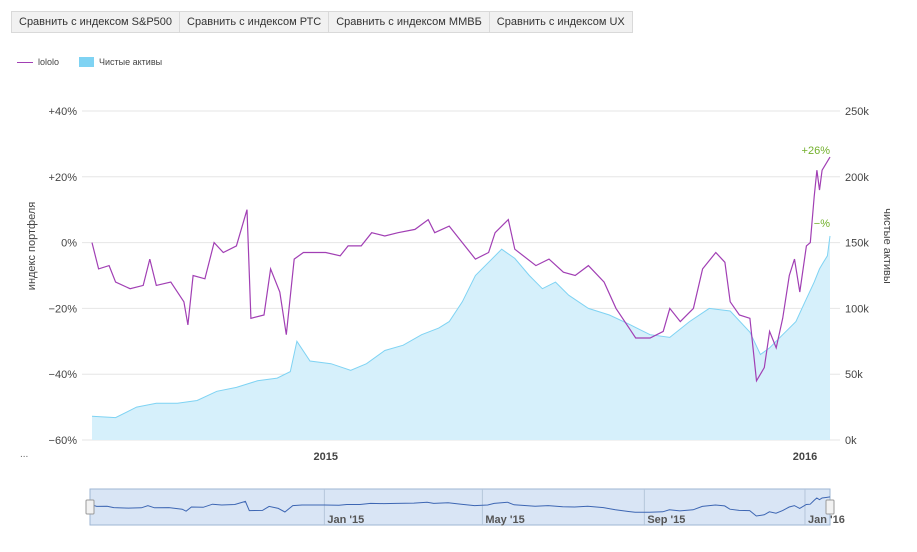 The width and height of the screenshot is (917, 552). Describe the element at coordinates (822, 224) in the screenshot. I see `annotation-assets-last: −%` at that location.